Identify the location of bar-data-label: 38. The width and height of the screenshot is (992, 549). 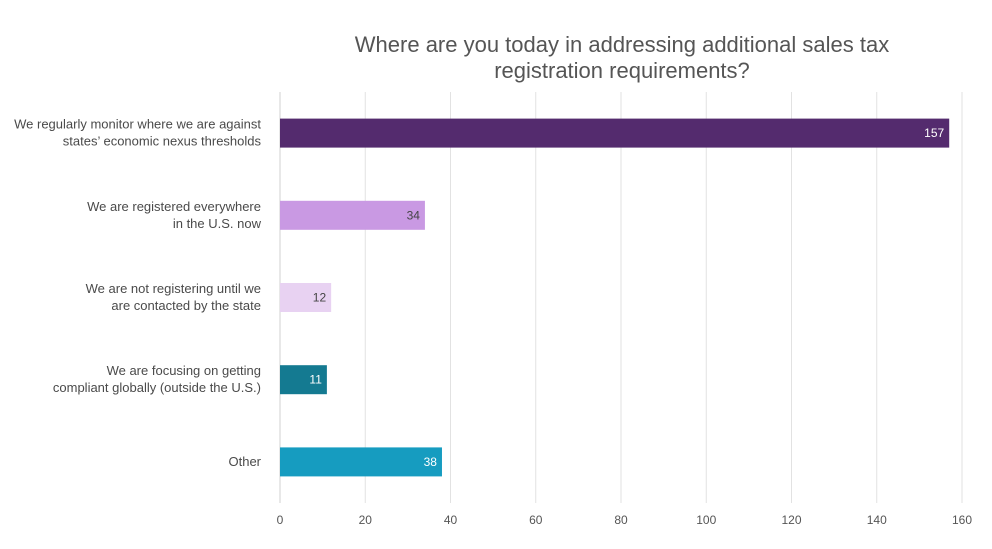
(431, 462).